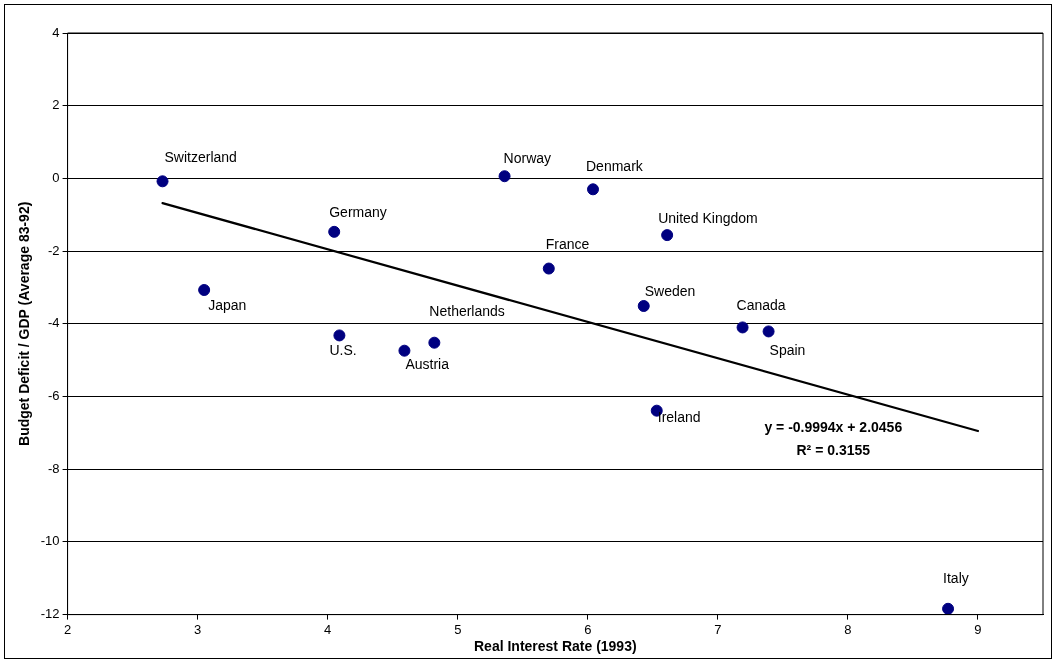 Image resolution: width=1058 pixels, height=665 pixels. I want to click on x-tick-label: 2, so click(67, 629).